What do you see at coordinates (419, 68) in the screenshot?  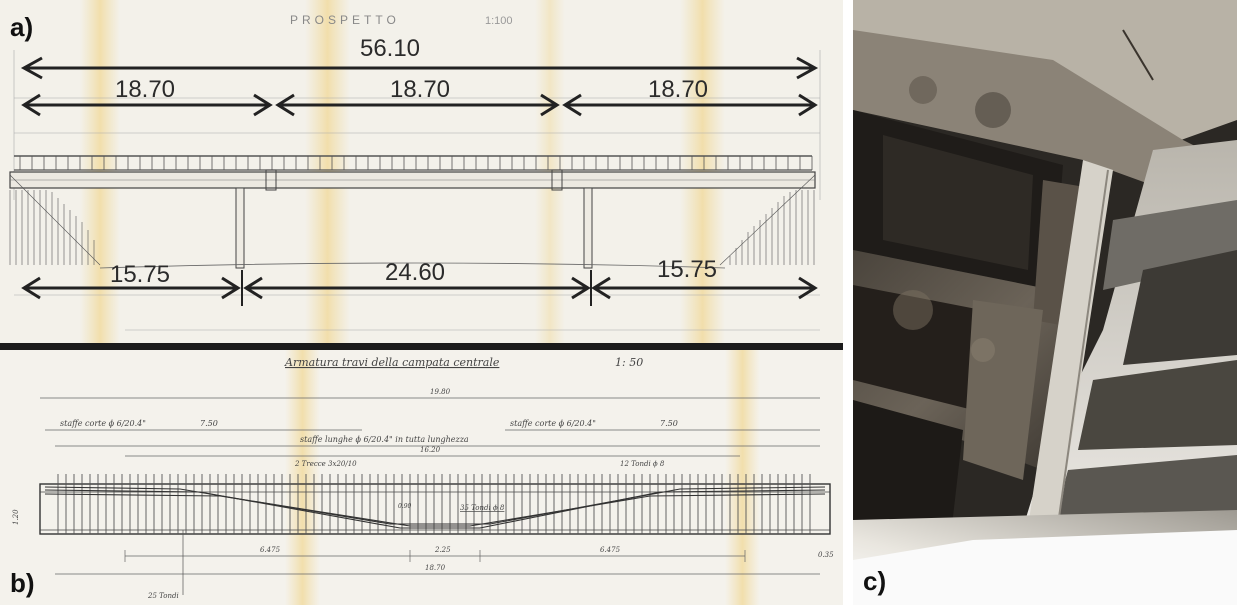 I see `dim-arrow-total` at bounding box center [419, 68].